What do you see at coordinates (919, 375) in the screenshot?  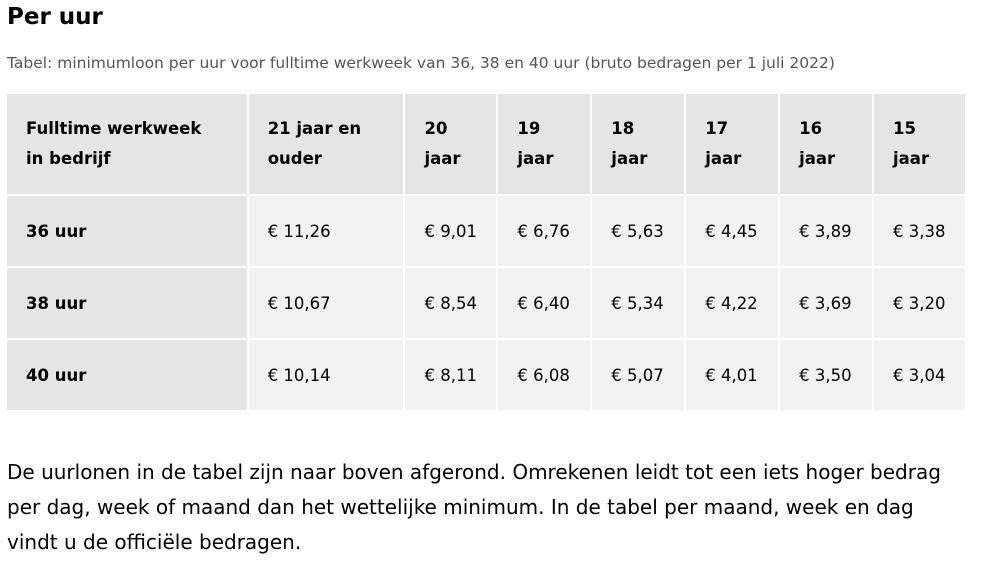 I see `wage-cell: € 3,04` at bounding box center [919, 375].